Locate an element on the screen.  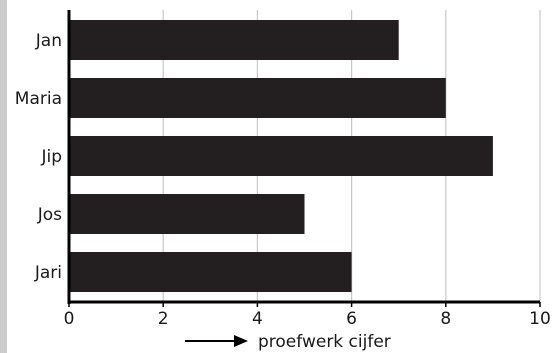
x-tick-label-6: 6 is located at coordinates (351, 319).